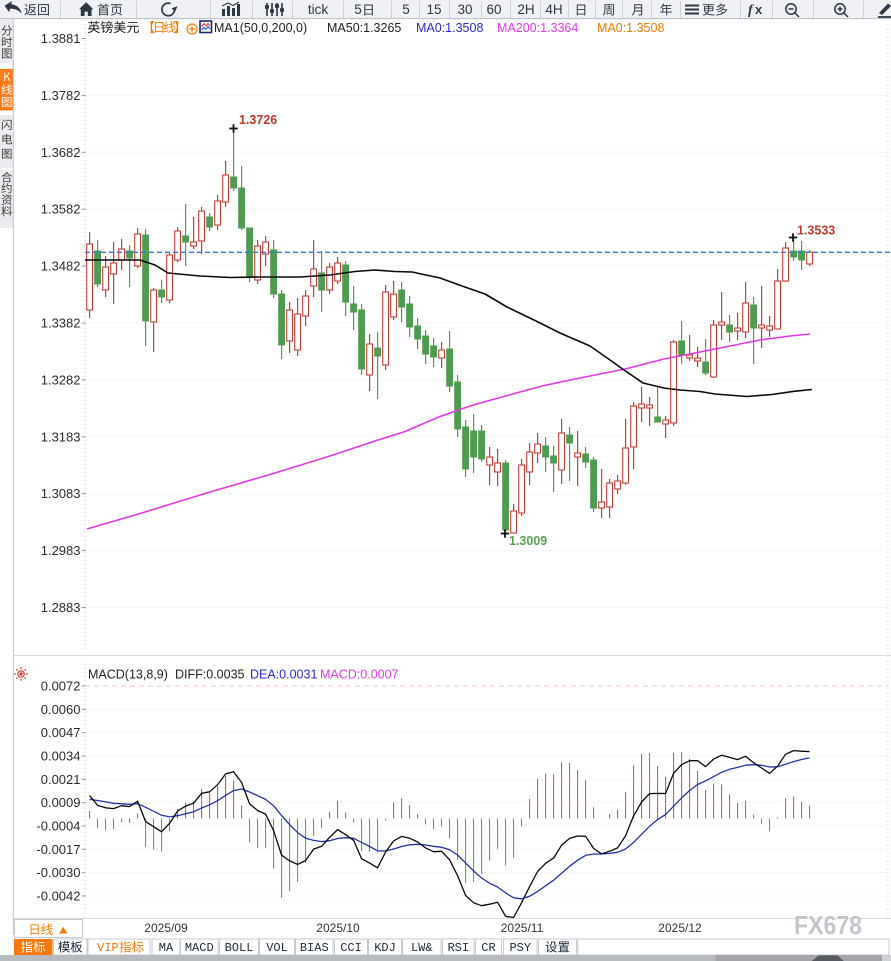 The image size is (891, 961). What do you see at coordinates (61, 709) in the screenshot?
I see `svg-text: 0.0060` at bounding box center [61, 709].